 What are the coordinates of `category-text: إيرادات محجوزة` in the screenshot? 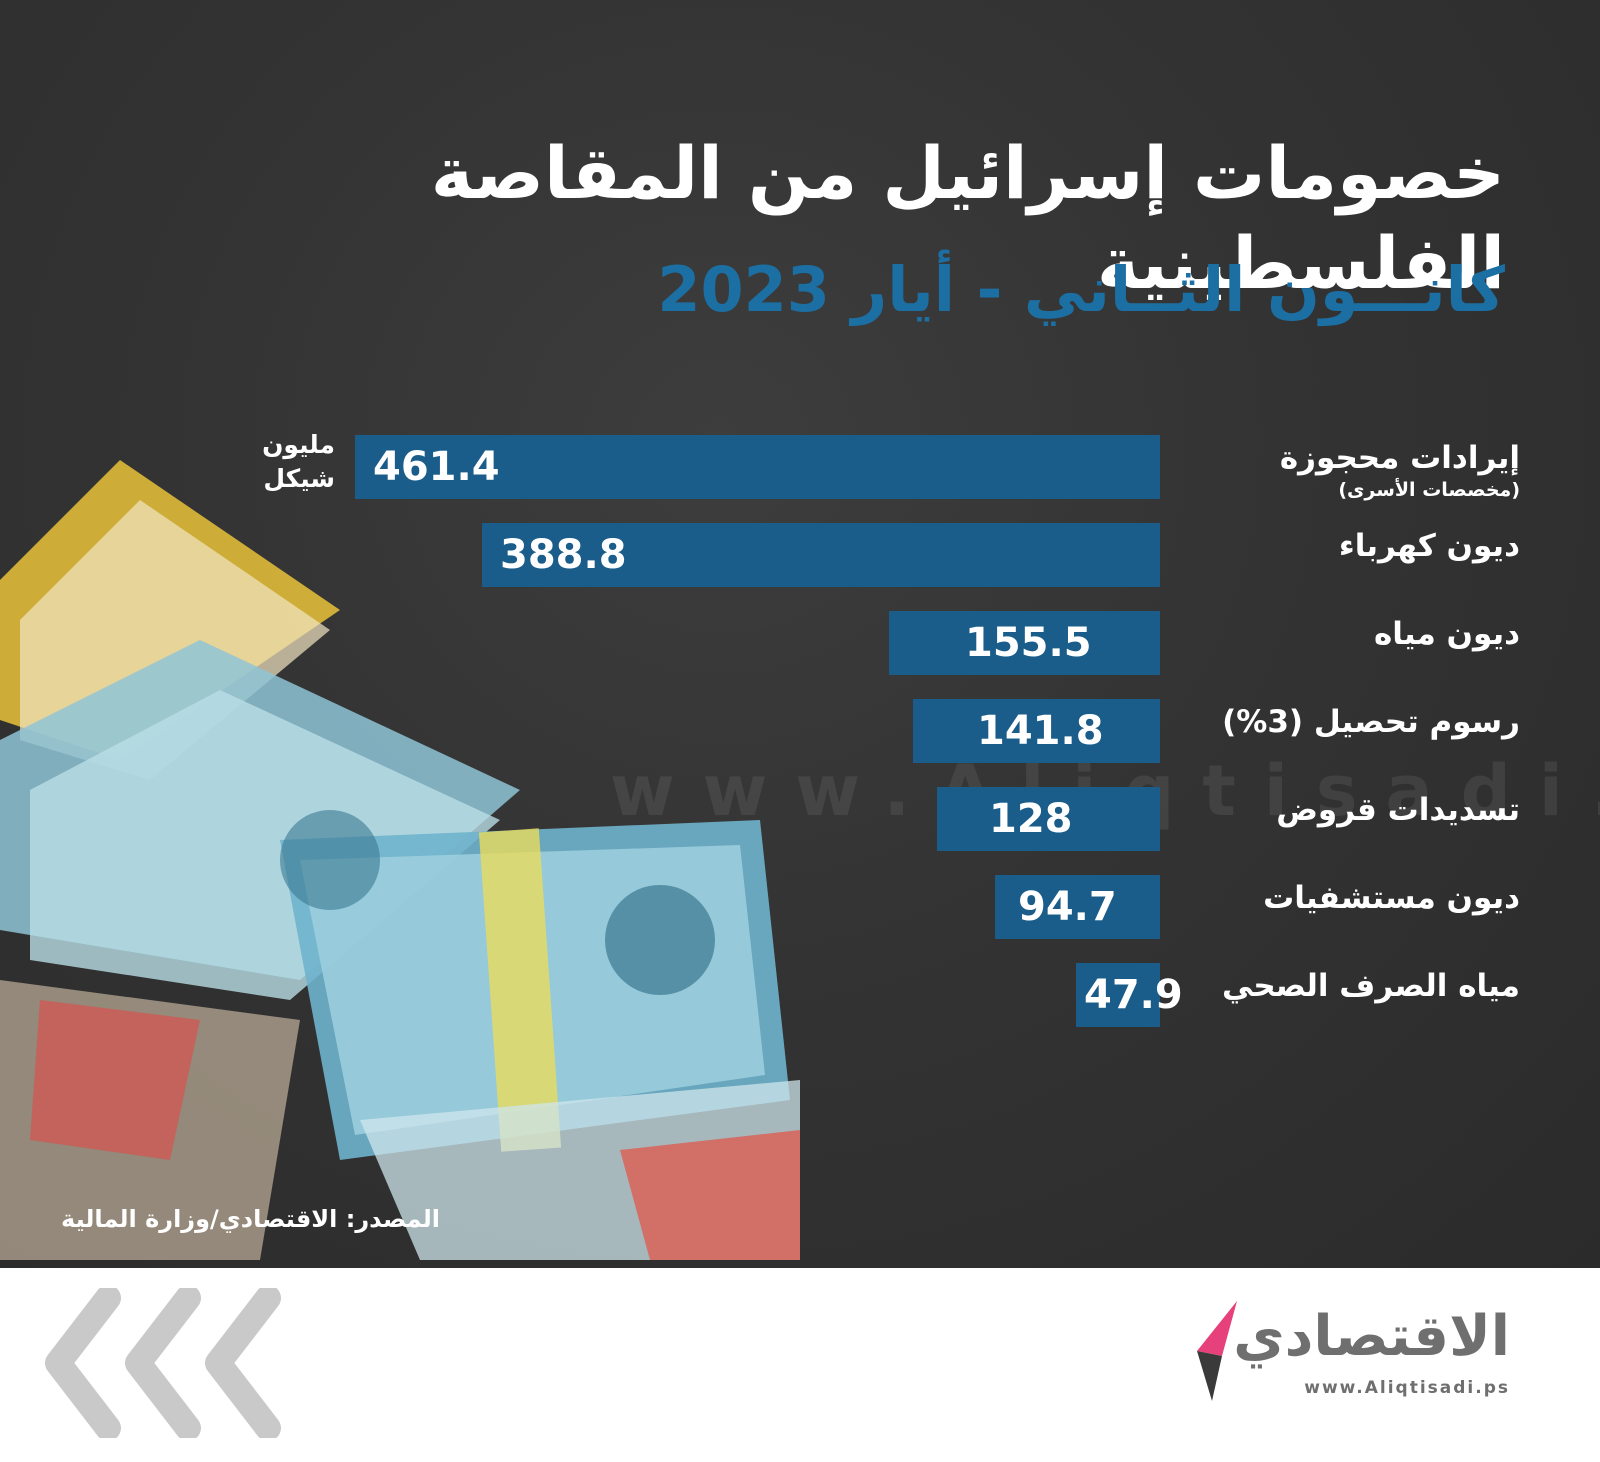 It's located at (1399, 458).